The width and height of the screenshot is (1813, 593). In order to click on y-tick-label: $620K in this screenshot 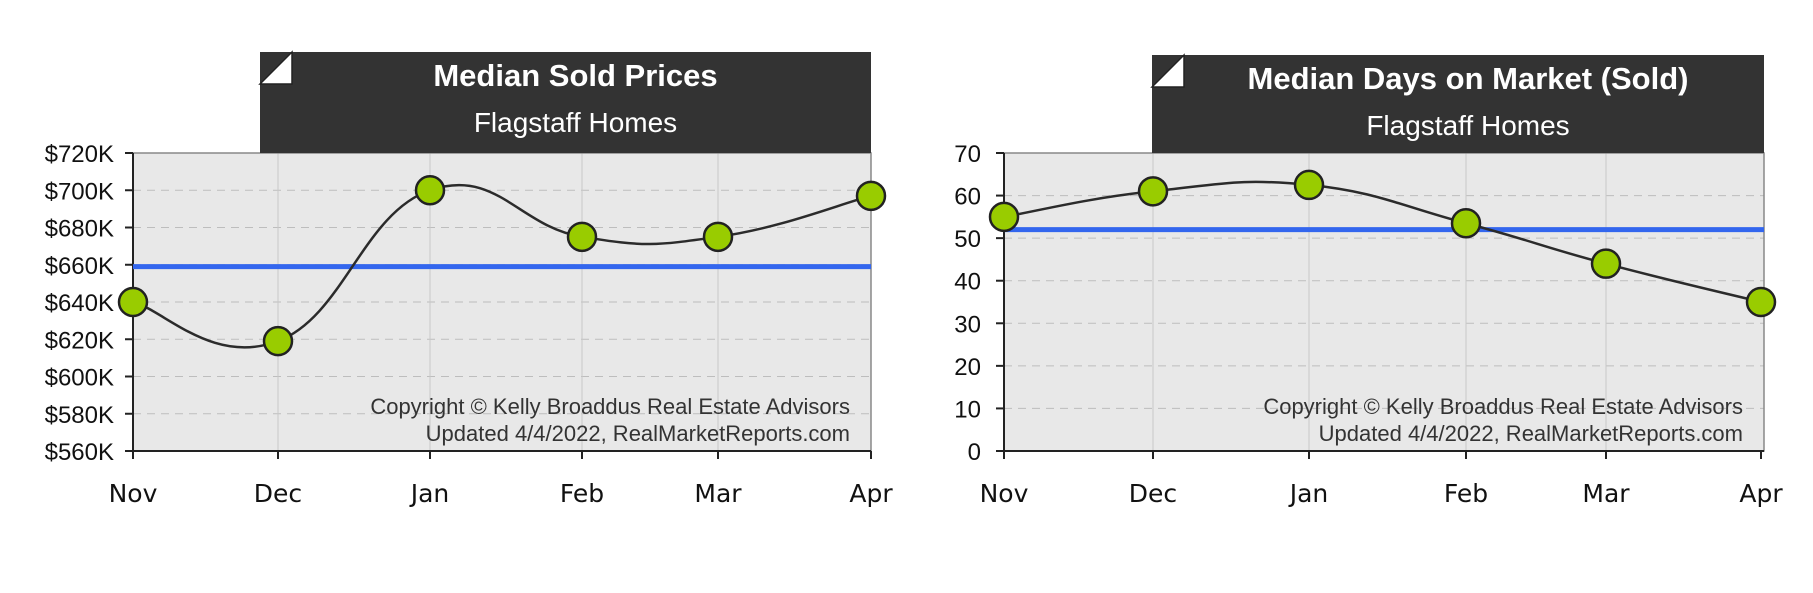, I will do `click(79, 340)`.